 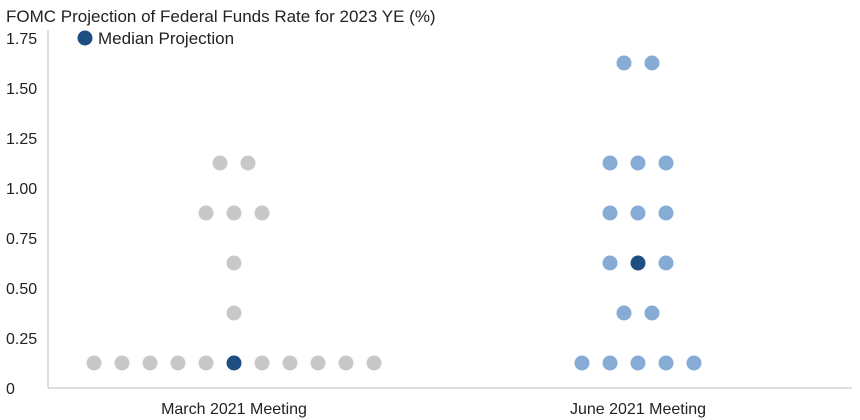 What do you see at coordinates (21, 89) in the screenshot?
I see `y-tick-label: 1.50` at bounding box center [21, 89].